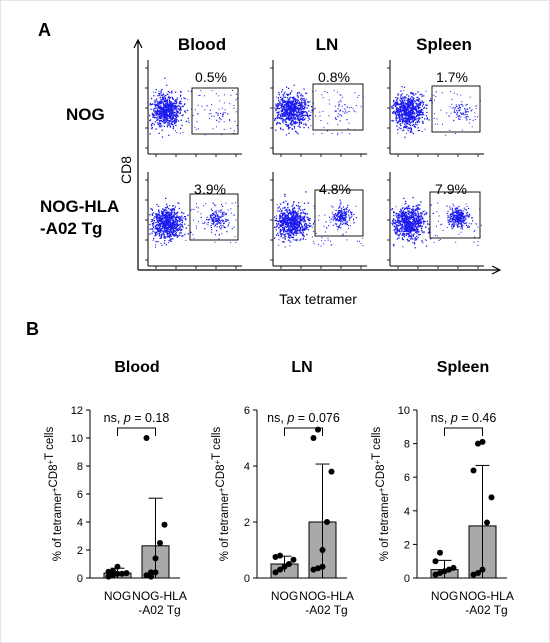 The width and height of the screenshot is (550, 643). I want to click on significance-label: ns, p = 0.46, so click(464, 418).